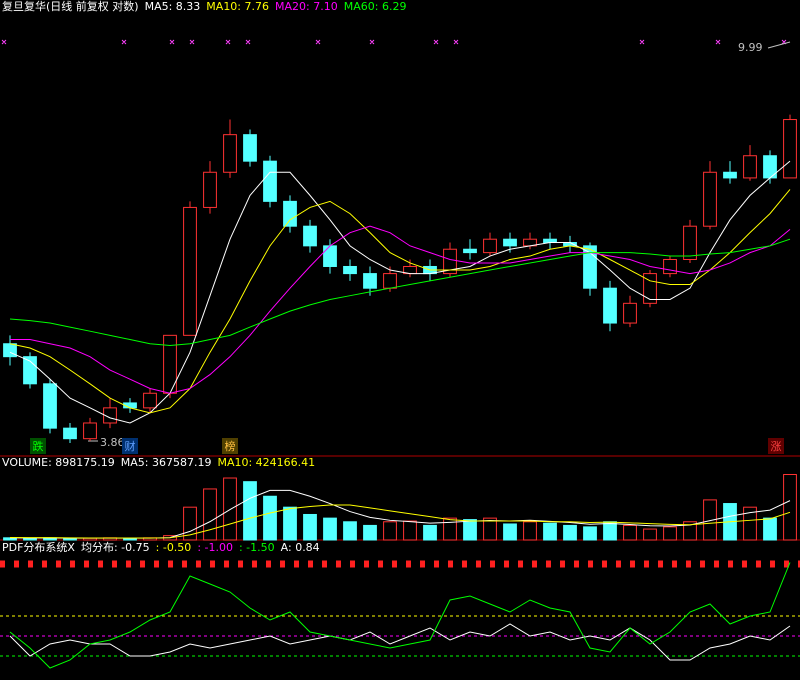 The width and height of the screenshot is (800, 680). What do you see at coordinates (38, 547) in the screenshot?
I see `header-text: PDF分布系统X` at bounding box center [38, 547].